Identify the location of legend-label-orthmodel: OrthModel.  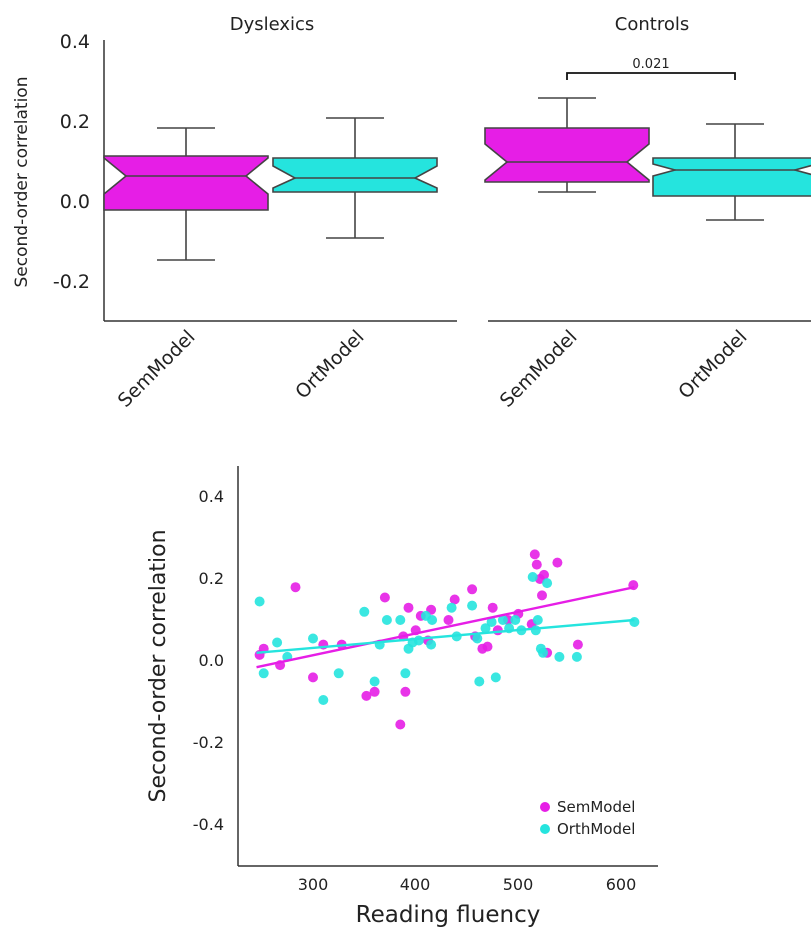
(596, 829).